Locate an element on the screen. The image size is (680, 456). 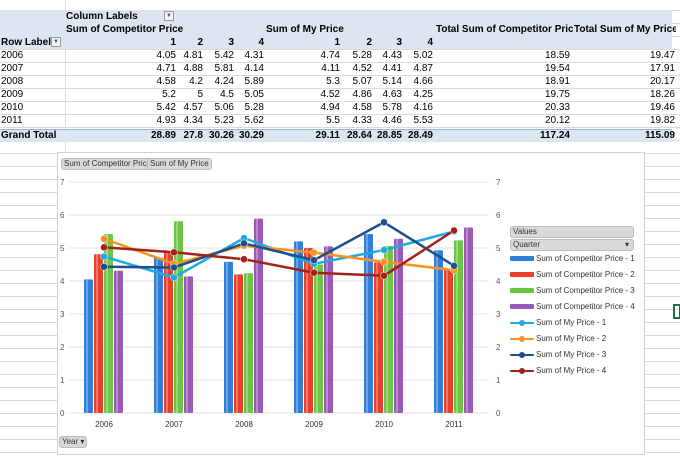
value-cell: 4.41 is located at coordinates (392, 68).